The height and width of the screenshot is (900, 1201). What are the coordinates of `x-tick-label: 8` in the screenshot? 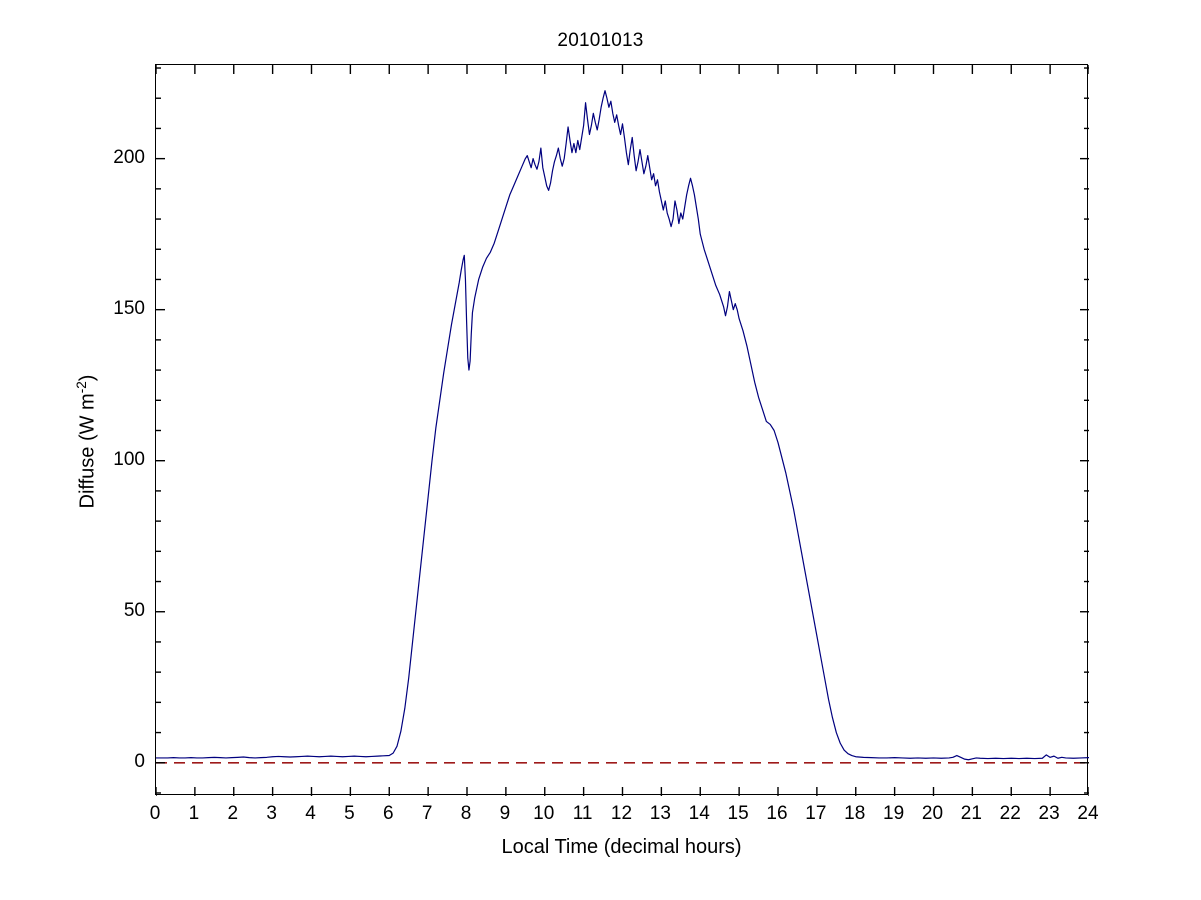 It's located at (466, 813).